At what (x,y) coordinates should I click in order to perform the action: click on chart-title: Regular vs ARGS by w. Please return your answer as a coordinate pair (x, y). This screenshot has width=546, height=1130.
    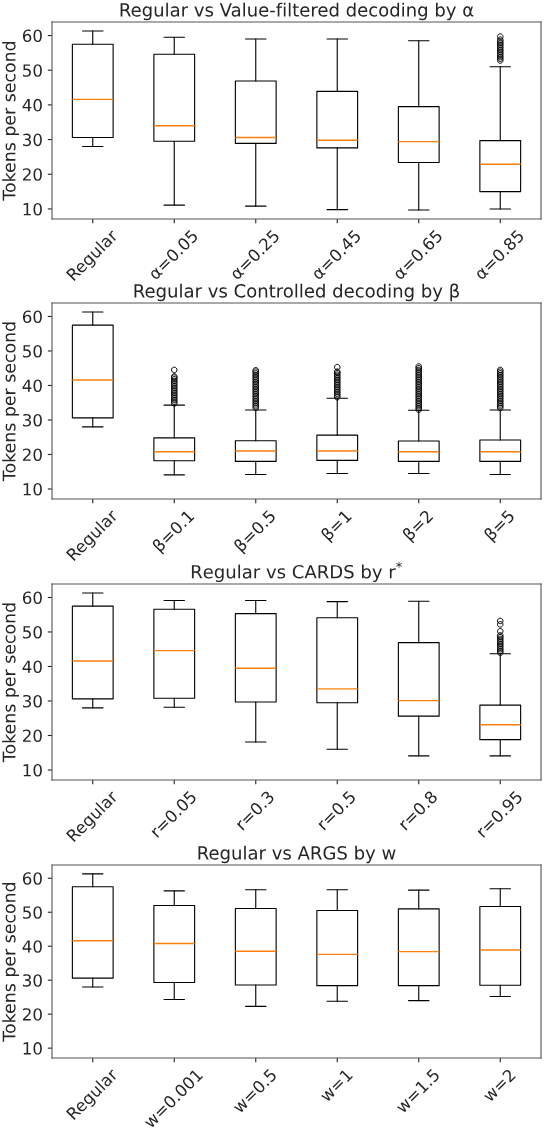
    Looking at the image, I should click on (297, 854).